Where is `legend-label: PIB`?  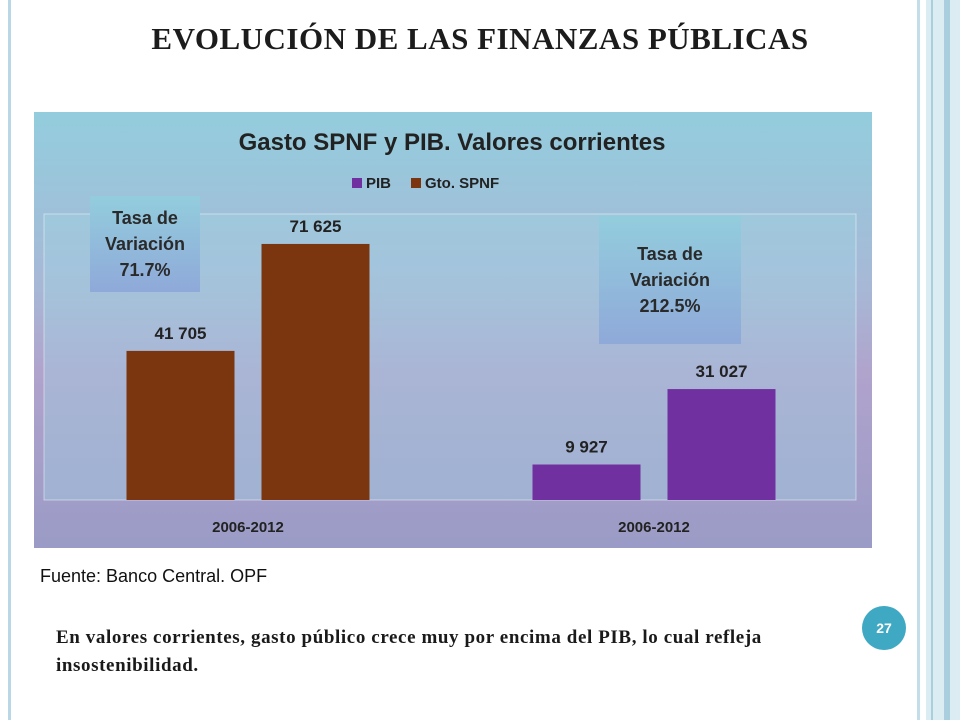
legend-label: PIB is located at coordinates (378, 183).